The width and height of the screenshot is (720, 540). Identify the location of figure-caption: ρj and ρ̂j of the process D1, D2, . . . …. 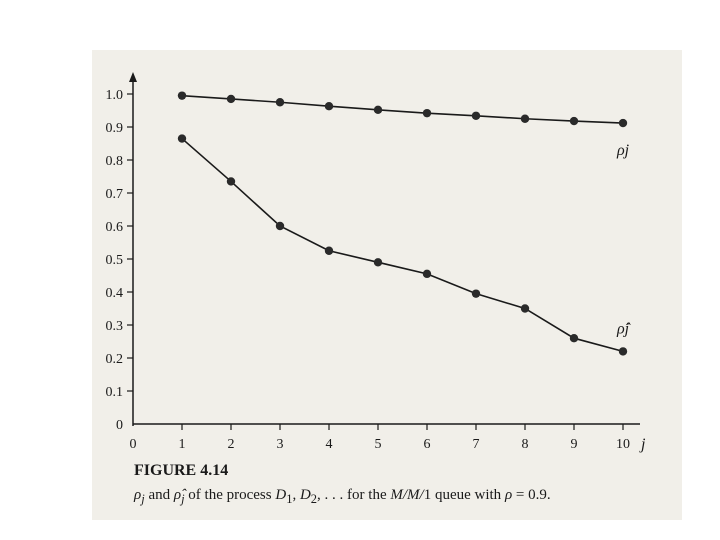
(342, 497).